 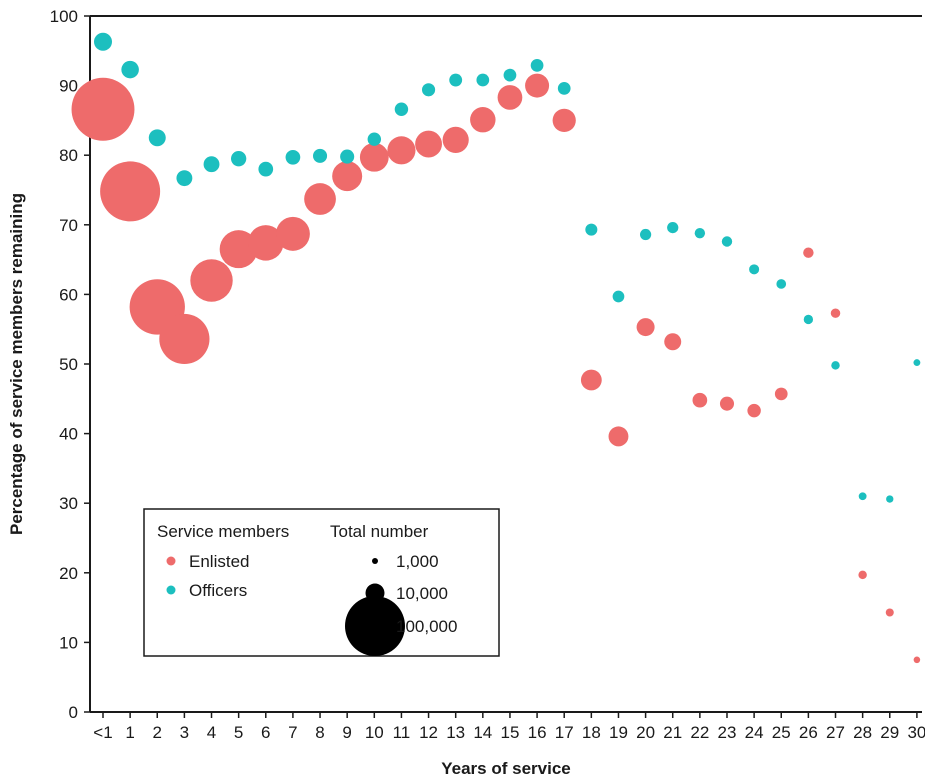 I want to click on legend-size-entries: 1,000 10,000 100,000, so click(x=401, y=604).